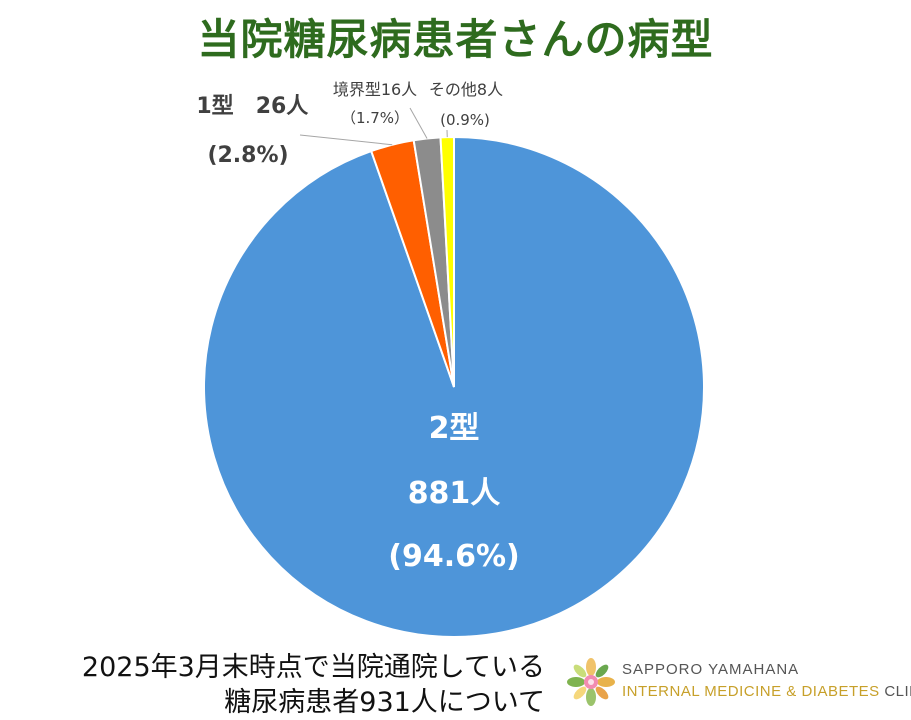 This screenshot has height=720, width=911. What do you see at coordinates (455, 39) in the screenshot?
I see `chart-title: 当院糖尿病患者さんの病型` at bounding box center [455, 39].